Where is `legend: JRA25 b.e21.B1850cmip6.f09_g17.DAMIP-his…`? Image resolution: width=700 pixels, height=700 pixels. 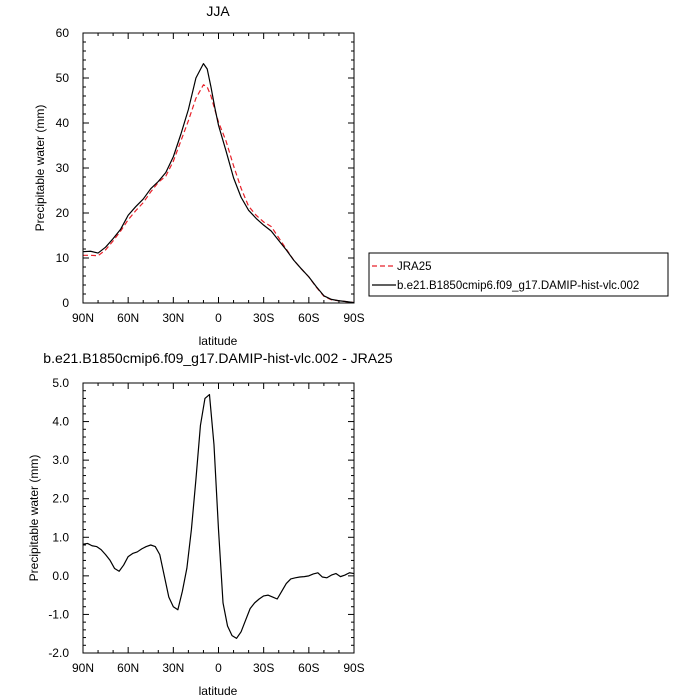
legend: JRA25 b.e21.B1850cmip6.f09_g17.DAMIP-his… is located at coordinates (518, 274).